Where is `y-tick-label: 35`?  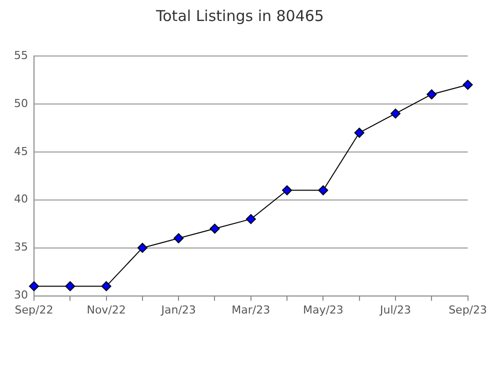 y-tick-label: 35 is located at coordinates (21, 247).